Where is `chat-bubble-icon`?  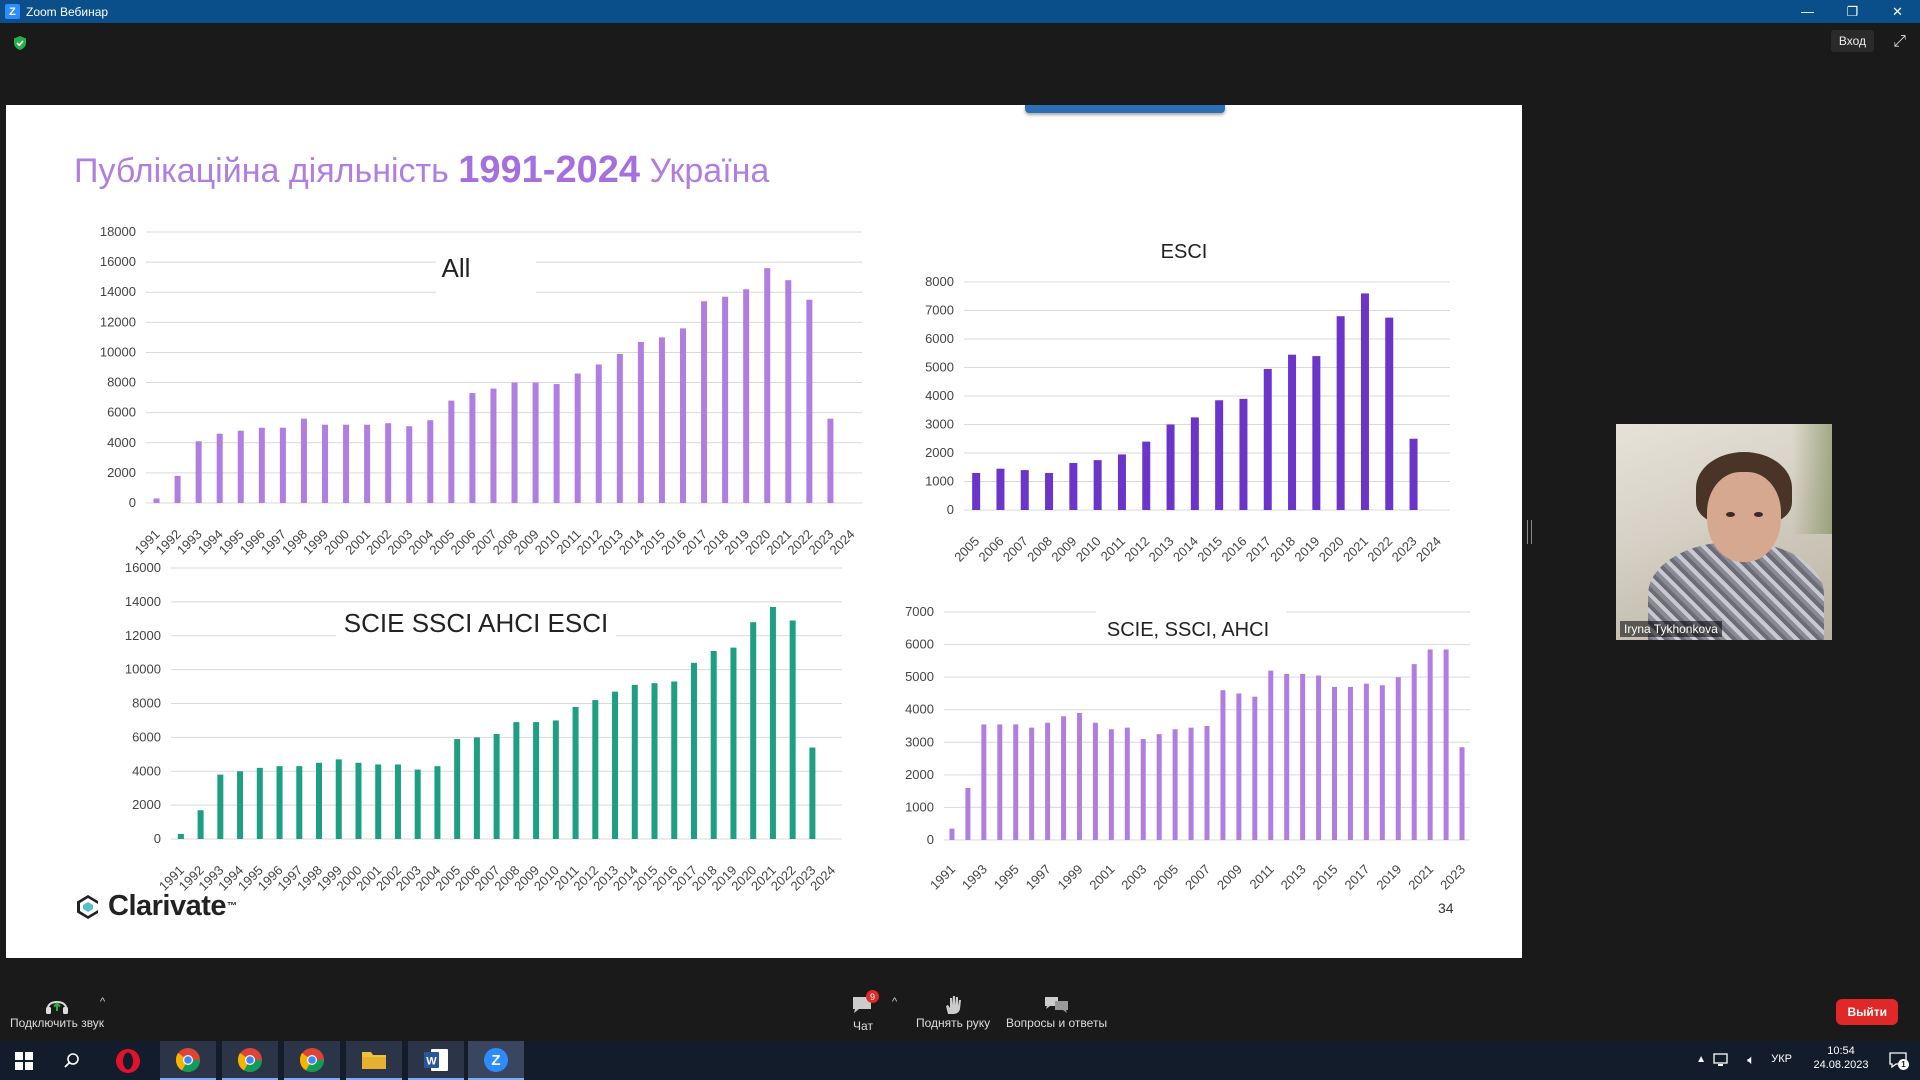
chat-bubble-icon is located at coordinates (862, 1005).